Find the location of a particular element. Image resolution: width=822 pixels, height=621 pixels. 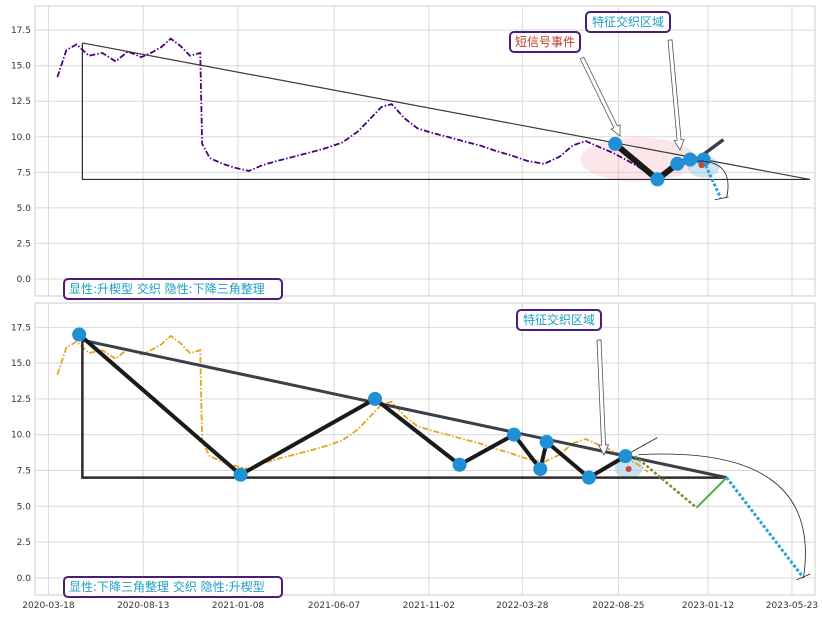

callout-text: 短信号事件 is located at coordinates (545, 42).